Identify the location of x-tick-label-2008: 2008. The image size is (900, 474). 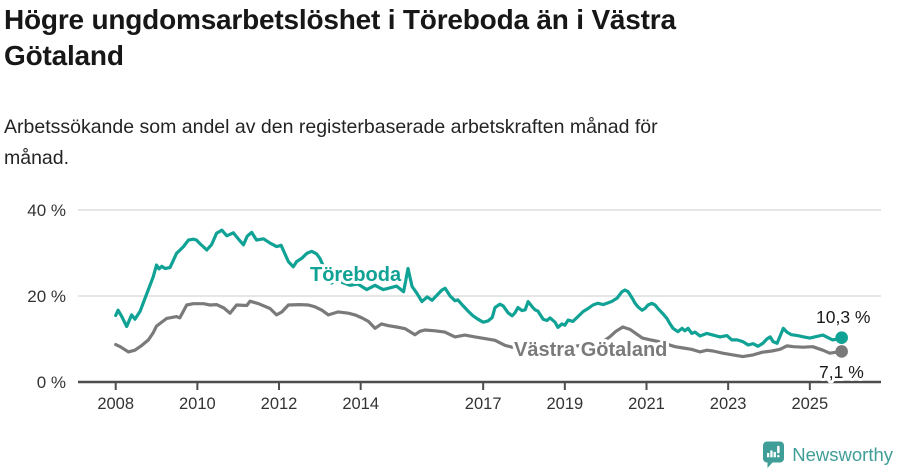
(115, 404).